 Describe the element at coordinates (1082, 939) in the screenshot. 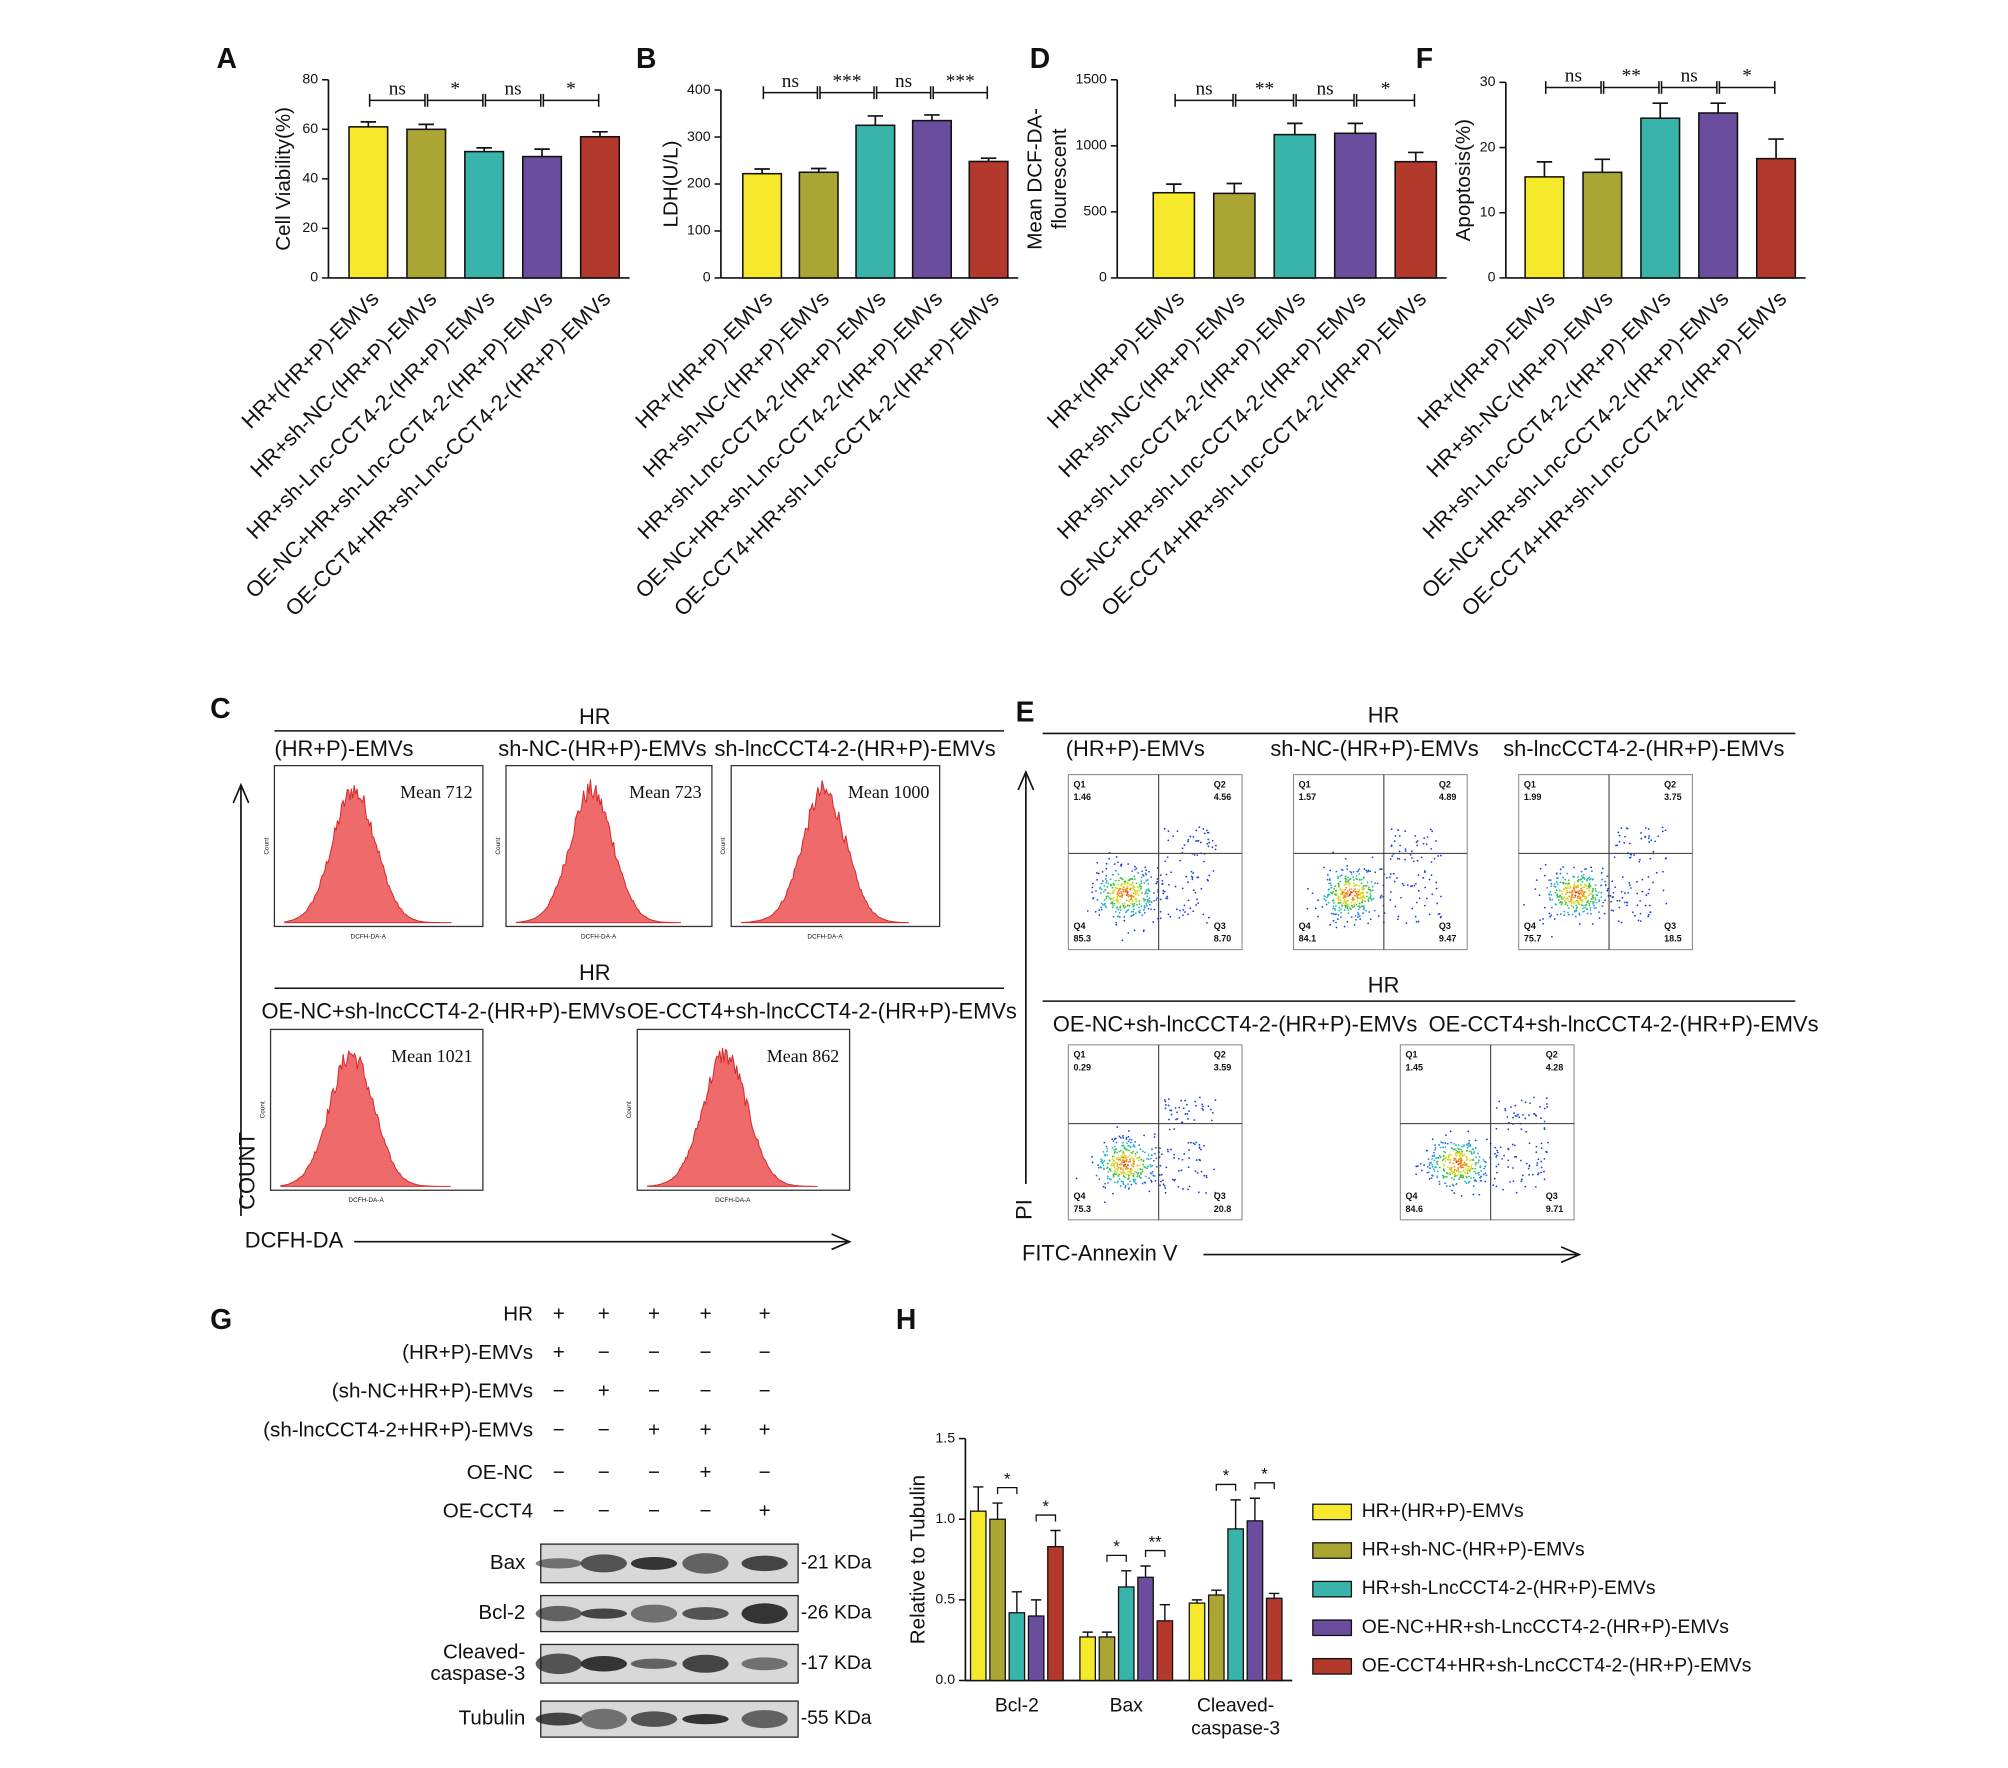

I see `quadrant-value: 85.3` at that location.